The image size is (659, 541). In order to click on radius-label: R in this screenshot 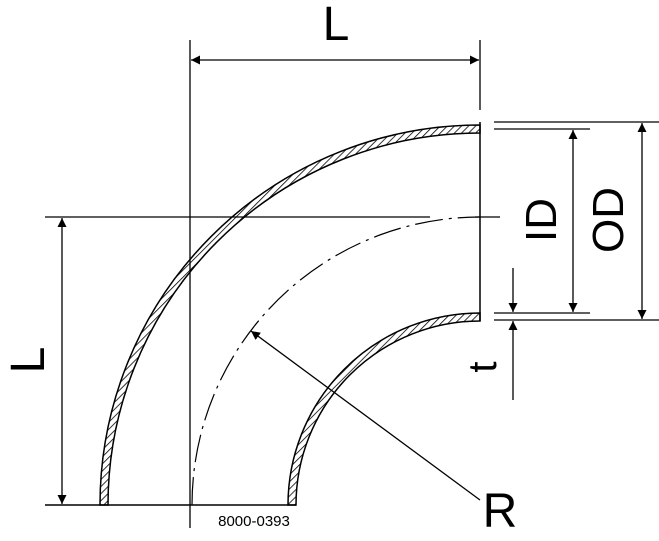, I will do `click(500, 511)`.